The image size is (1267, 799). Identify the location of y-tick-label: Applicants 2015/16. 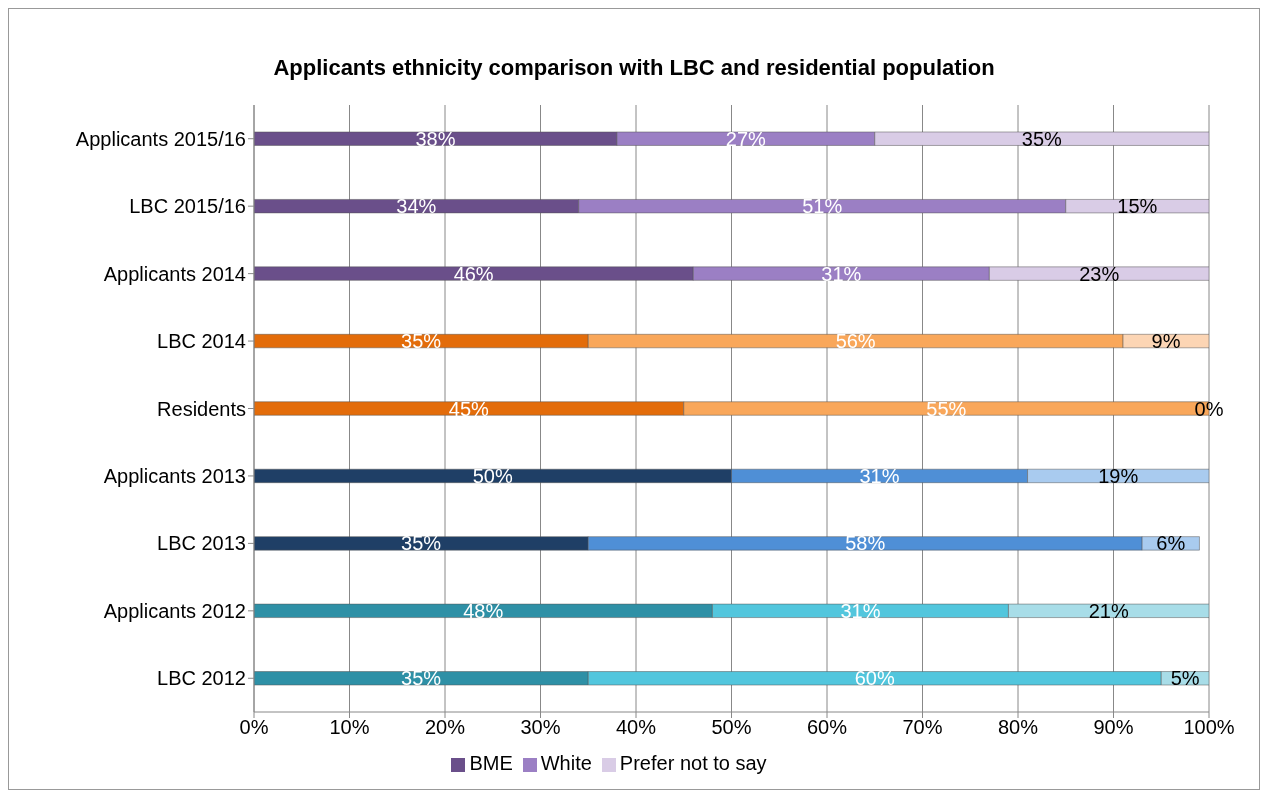
(160, 138).